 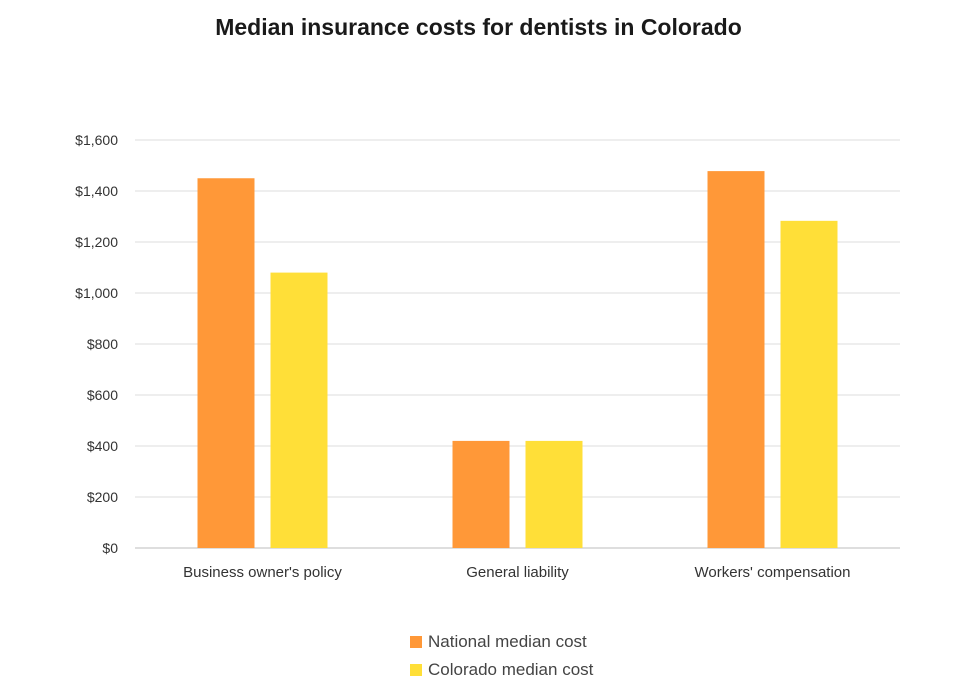 I want to click on x-category-label: Business owner's policy, so click(x=262, y=572).